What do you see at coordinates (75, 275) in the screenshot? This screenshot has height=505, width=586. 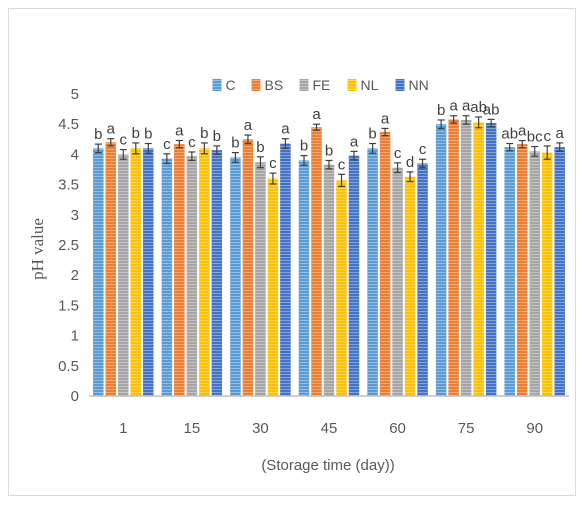 I see `y-tick-label: 2` at bounding box center [75, 275].